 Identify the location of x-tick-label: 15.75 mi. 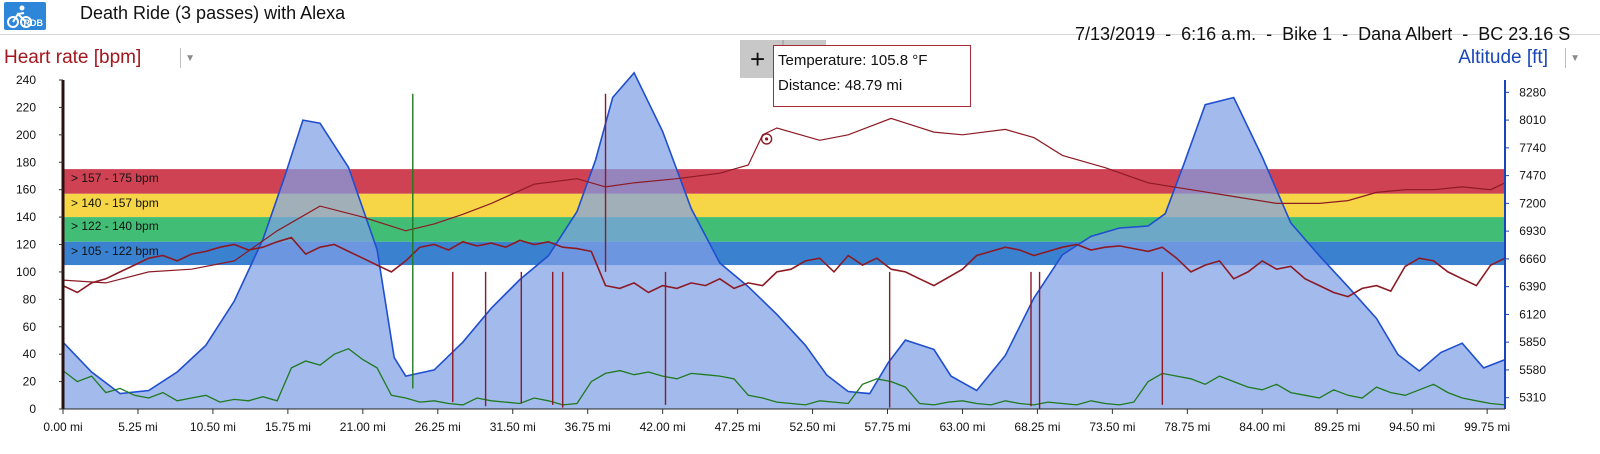
(288, 427).